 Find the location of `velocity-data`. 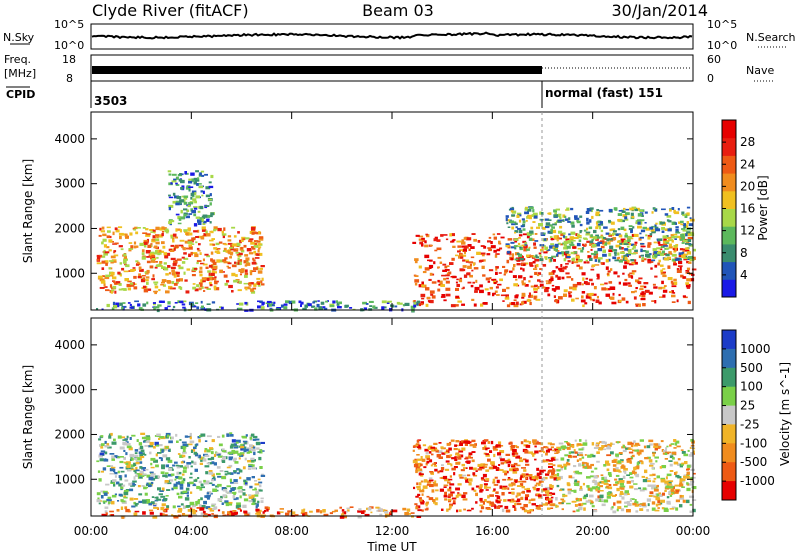

velocity-data is located at coordinates (396, 475).